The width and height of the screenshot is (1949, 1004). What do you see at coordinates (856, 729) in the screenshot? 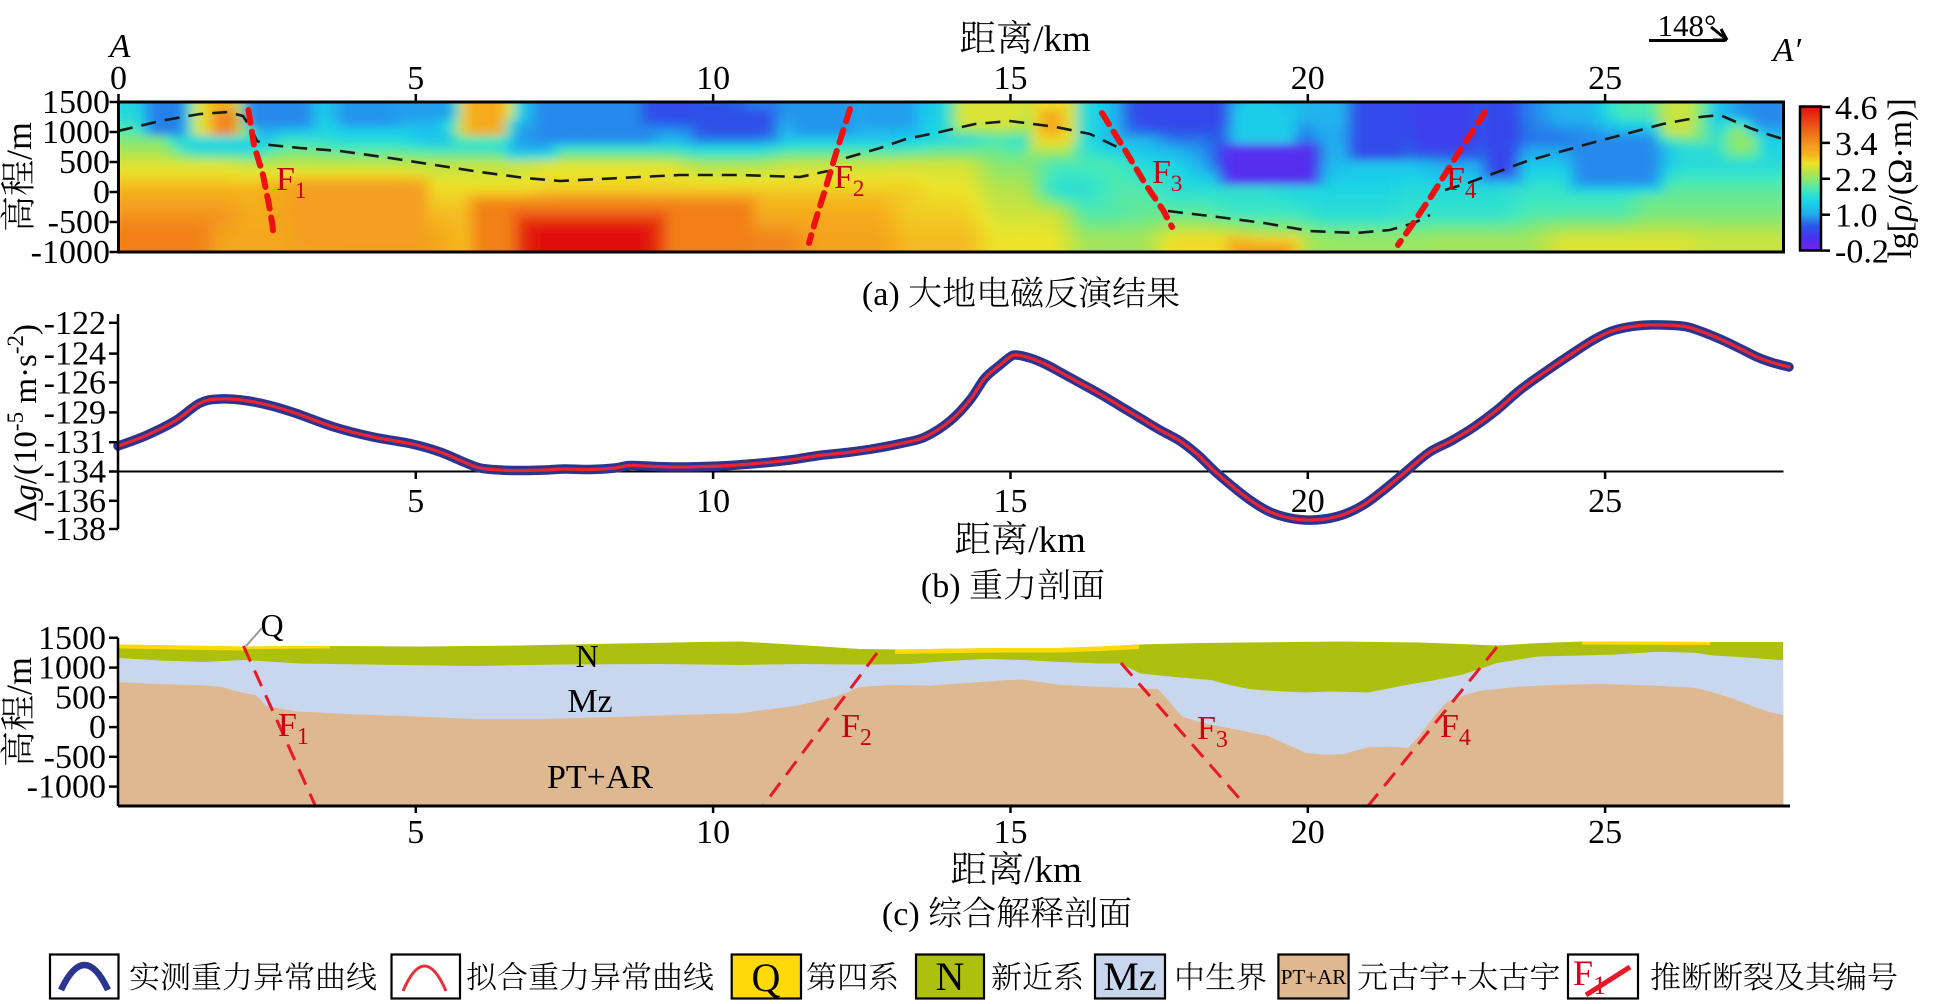
I see `svg-text: F2` at bounding box center [856, 729].